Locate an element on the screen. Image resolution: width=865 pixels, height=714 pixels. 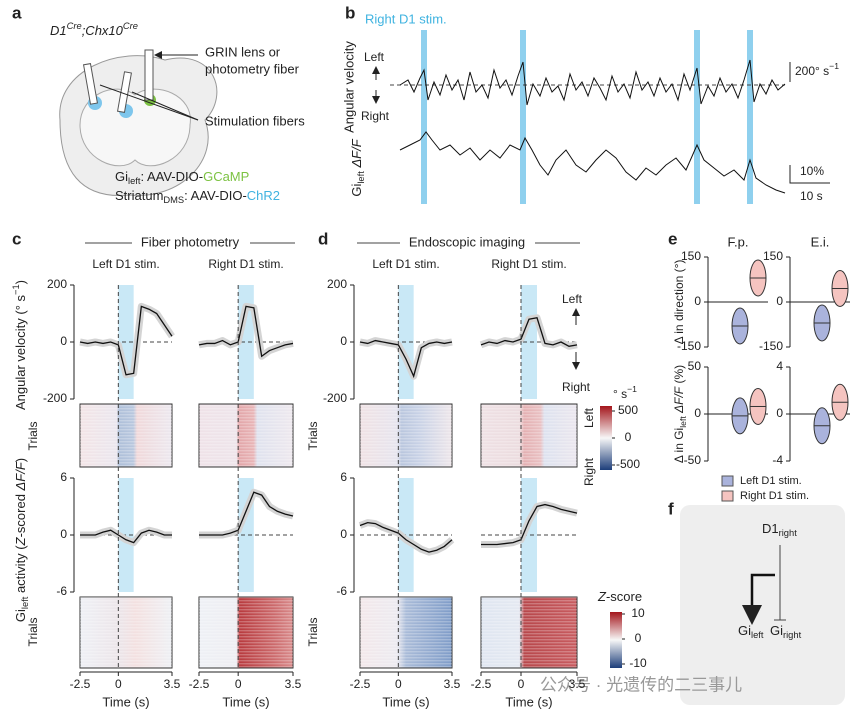
scale-label: 200° s−1 is located at coordinates (817, 69).